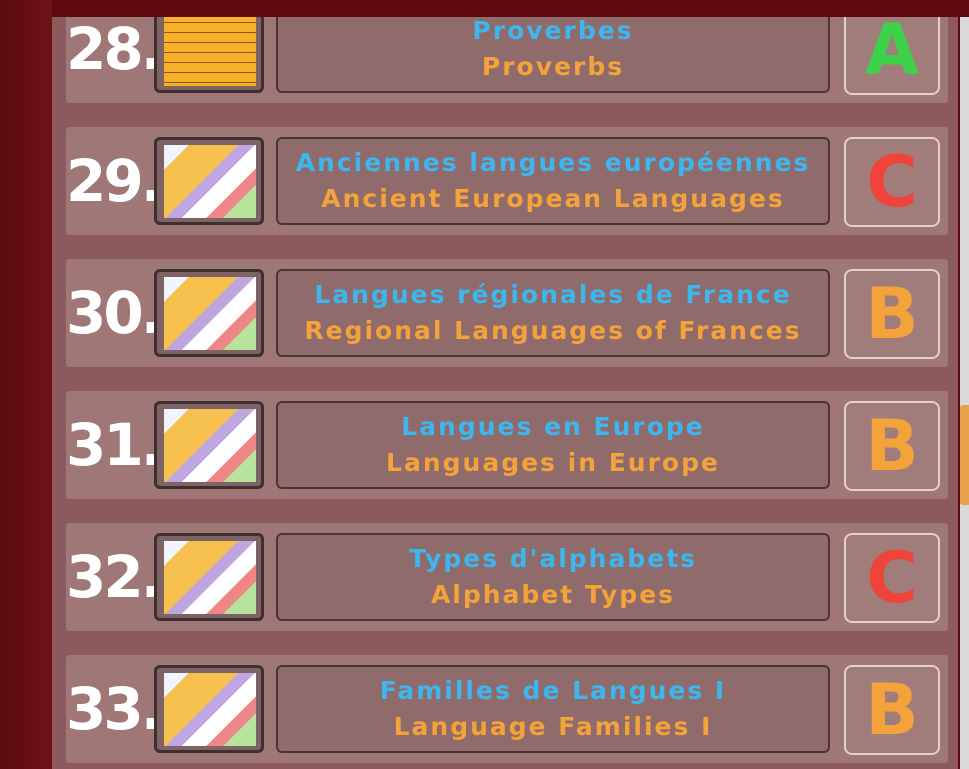 This screenshot has width=969, height=769. I want to click on title-french: Anciennes langues européennes, so click(553, 162).